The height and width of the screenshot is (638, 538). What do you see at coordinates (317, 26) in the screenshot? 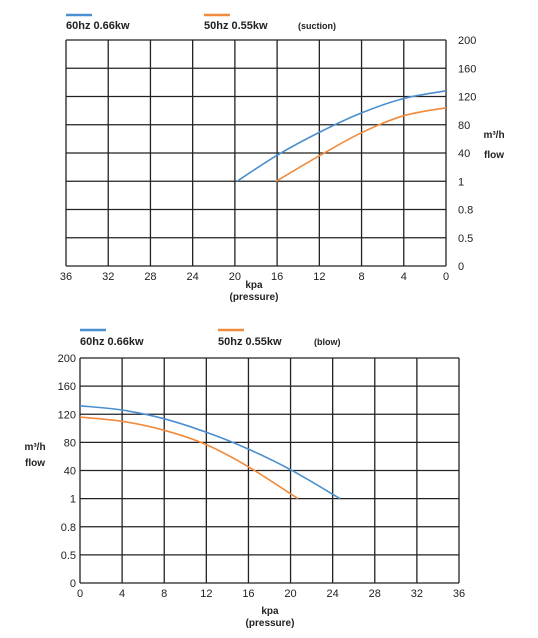
I see `chart-note: (suction)` at bounding box center [317, 26].